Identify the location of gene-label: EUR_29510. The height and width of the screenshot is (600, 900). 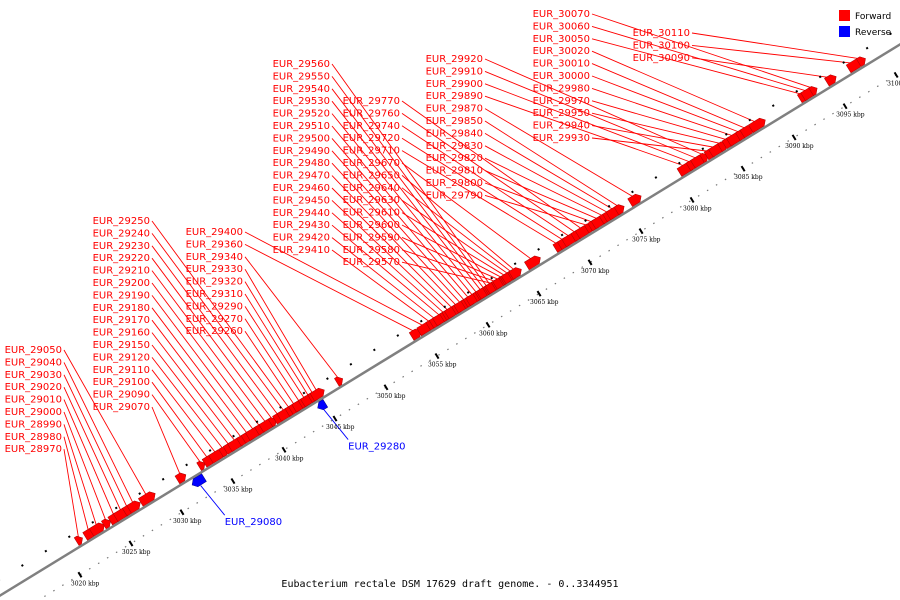
(301, 126).